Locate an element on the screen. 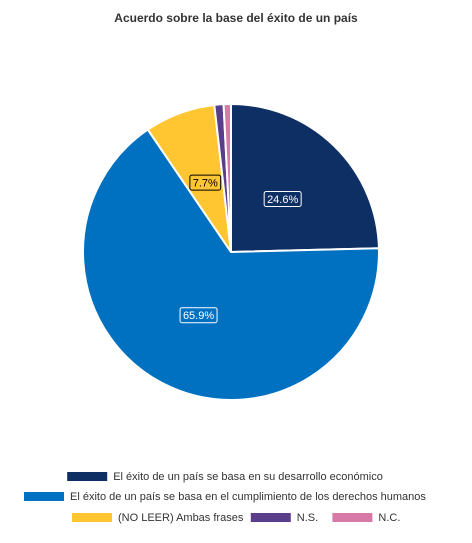 This screenshot has height=543, width=472. data-label-1: 24.6% is located at coordinates (282, 200).